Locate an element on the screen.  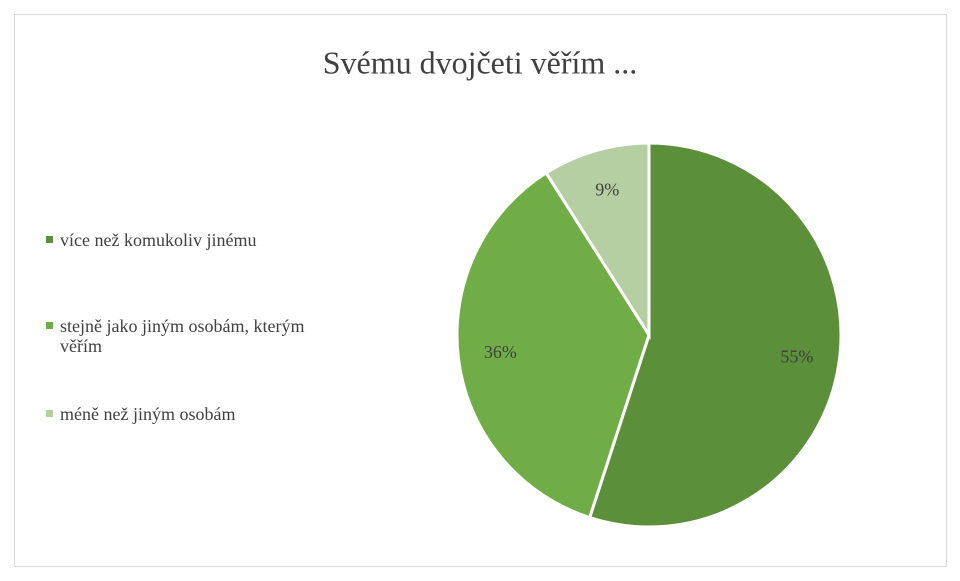
legend-item: méně než jiným osobám is located at coordinates (198, 414).